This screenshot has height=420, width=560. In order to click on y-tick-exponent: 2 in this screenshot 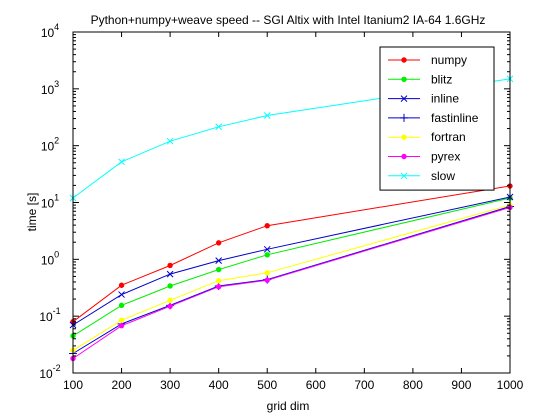, I will do `click(56, 141)`.